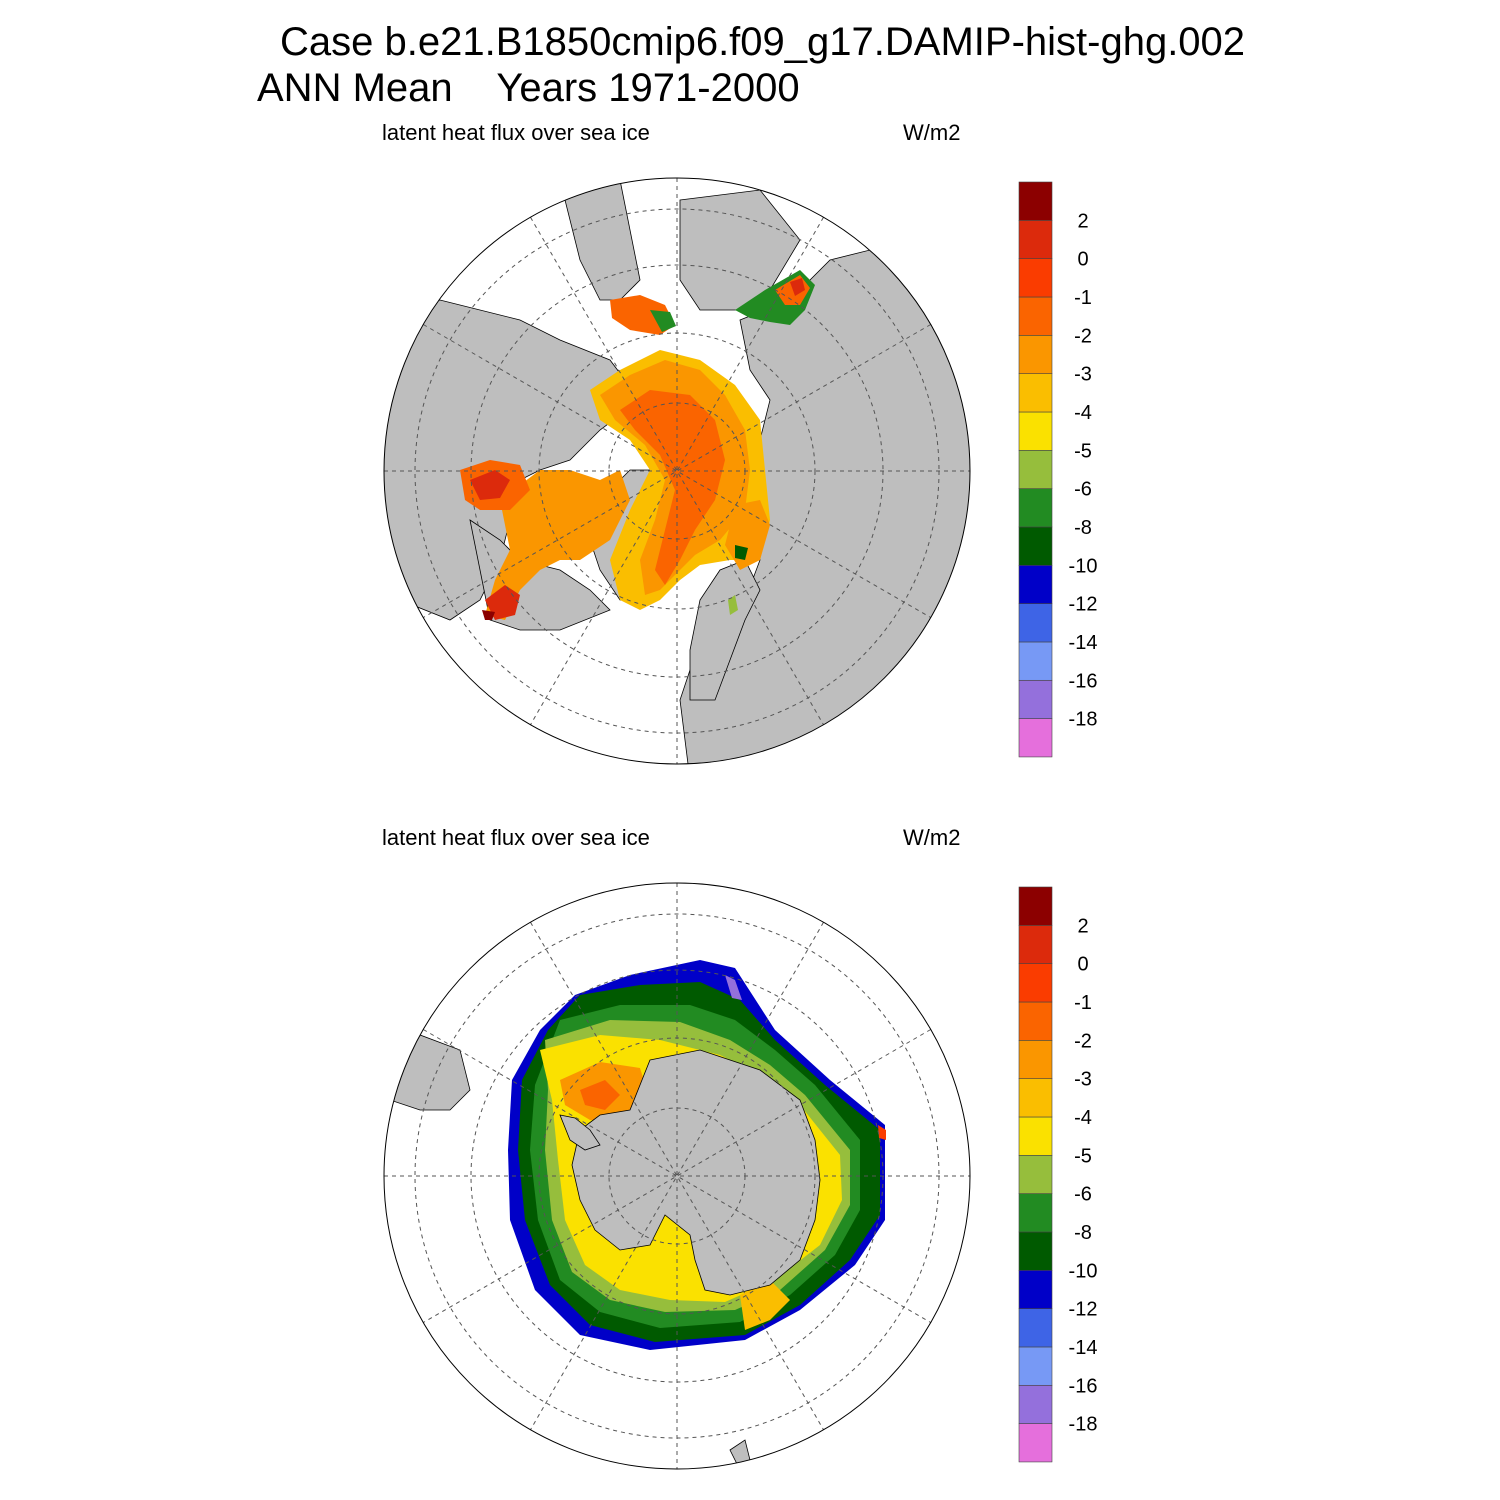 The image size is (1500, 1500). Describe the element at coordinates (1083, 1195) in the screenshot. I see `south-colorbar-tick-label: -6` at that location.